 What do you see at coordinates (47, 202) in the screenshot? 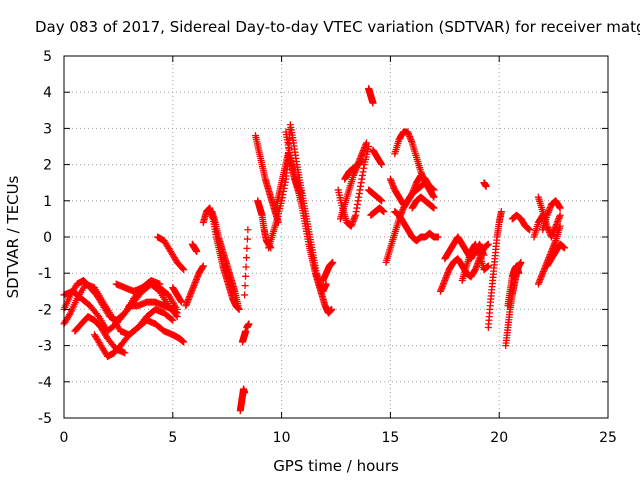
I see `y-tick-label: 1` at bounding box center [47, 202].